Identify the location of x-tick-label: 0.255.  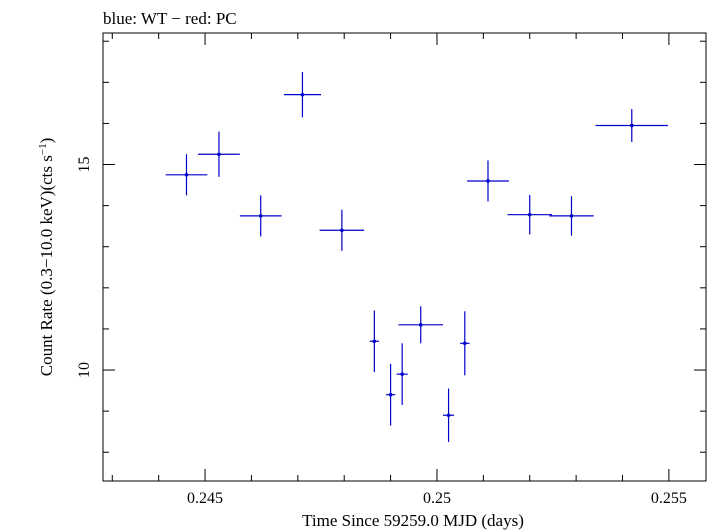
(669, 498).